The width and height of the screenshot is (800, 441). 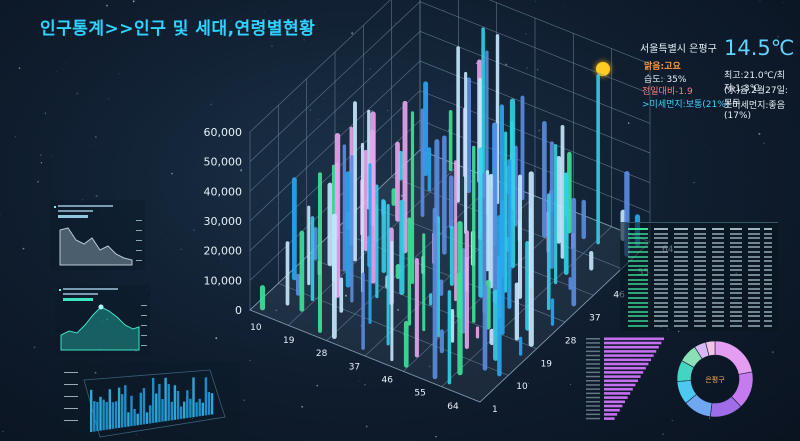 What do you see at coordinates (419, 394) in the screenshot?
I see `x-tick-label: 55` at bounding box center [419, 394].